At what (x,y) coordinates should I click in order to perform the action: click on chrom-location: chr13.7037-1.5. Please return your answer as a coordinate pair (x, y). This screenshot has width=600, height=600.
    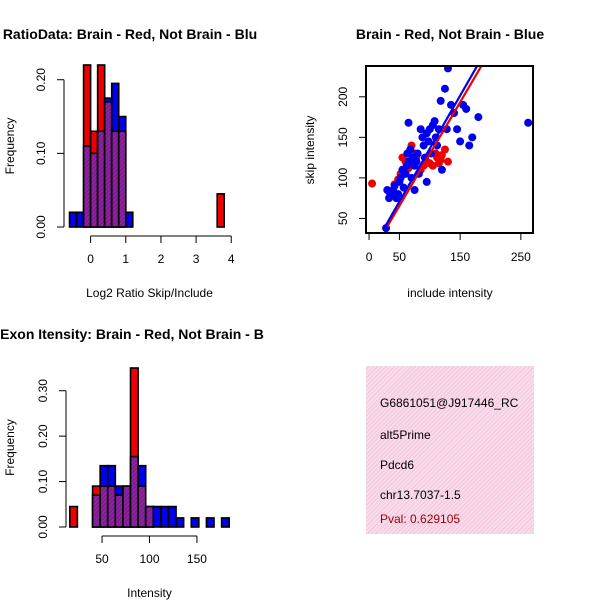
    Looking at the image, I should click on (420, 495).